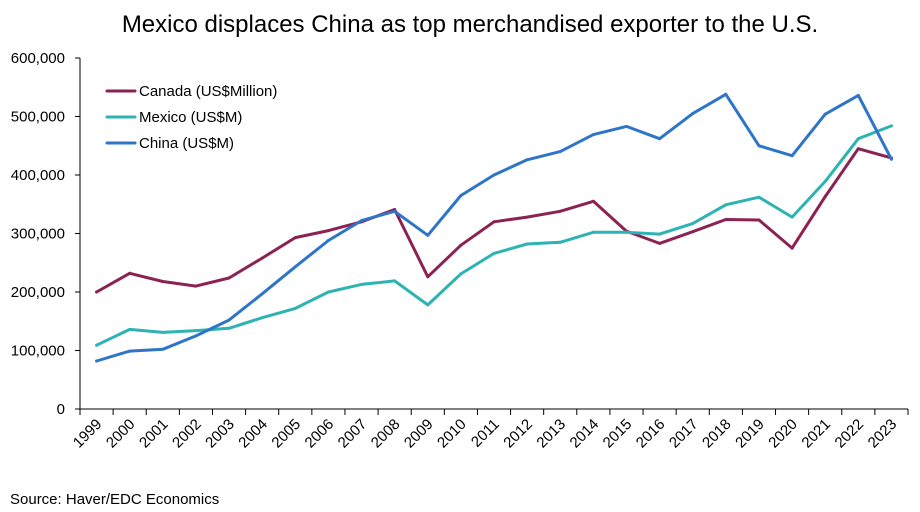 The height and width of the screenshot is (512, 920). What do you see at coordinates (883, 434) in the screenshot?
I see `x-tick-label: 2023` at bounding box center [883, 434].